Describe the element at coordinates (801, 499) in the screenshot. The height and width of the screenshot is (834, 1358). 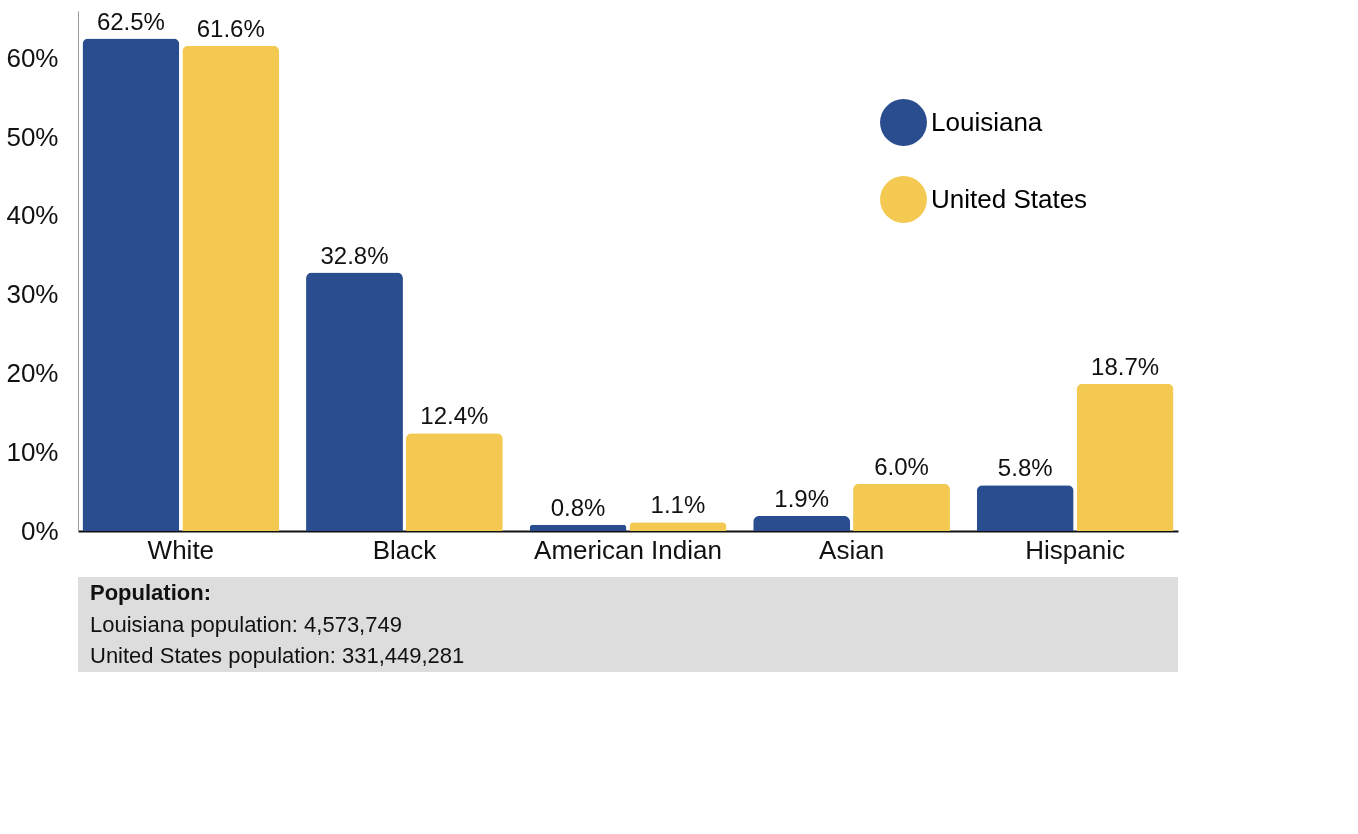
I see `data-label: 1.9%` at that location.